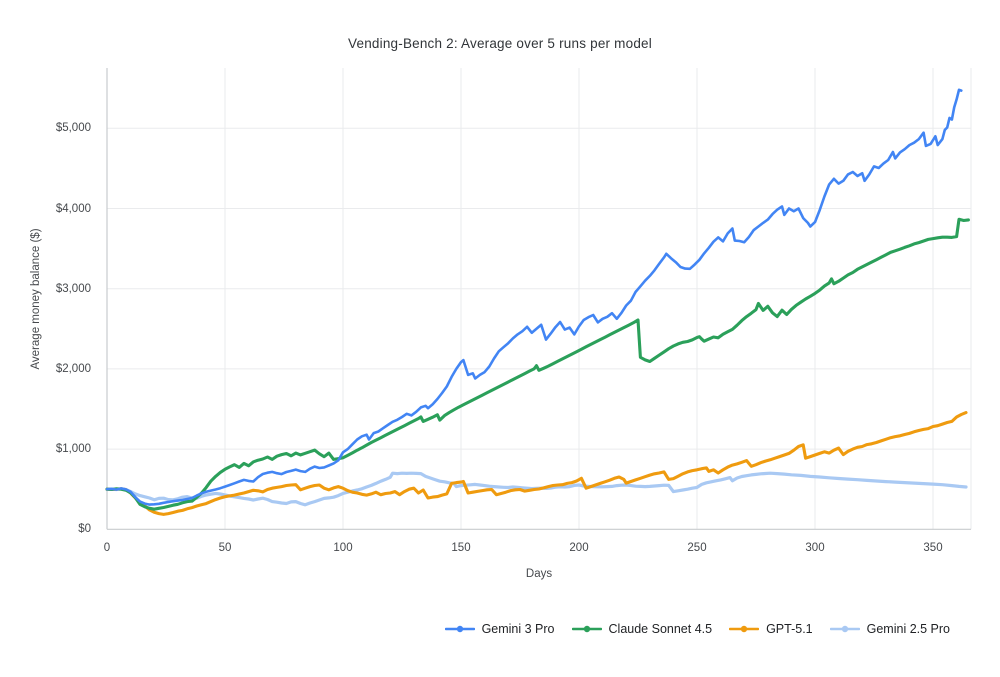  I want to click on legend-label: GPT-5.1, so click(789, 629).